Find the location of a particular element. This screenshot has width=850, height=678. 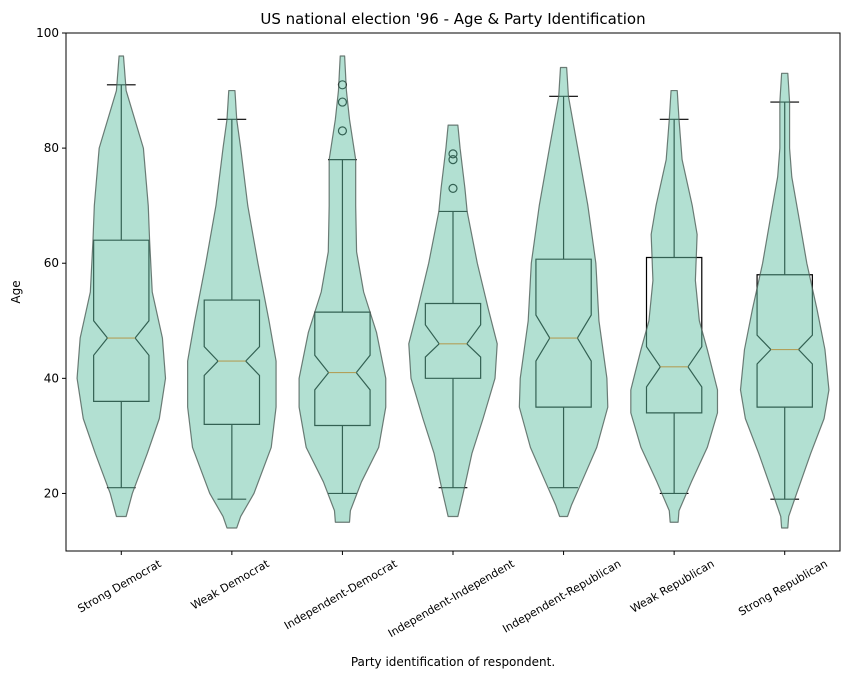

y-axis: 20 40 60 80 100 is located at coordinates (51, 263).